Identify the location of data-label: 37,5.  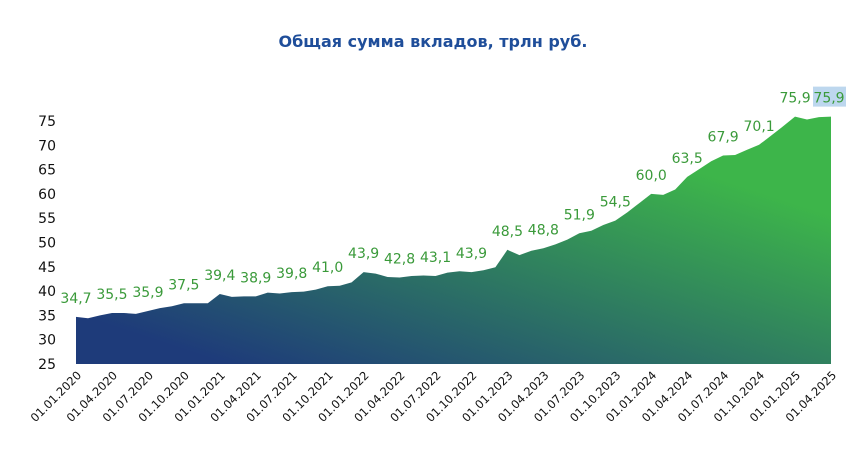
(183, 285).